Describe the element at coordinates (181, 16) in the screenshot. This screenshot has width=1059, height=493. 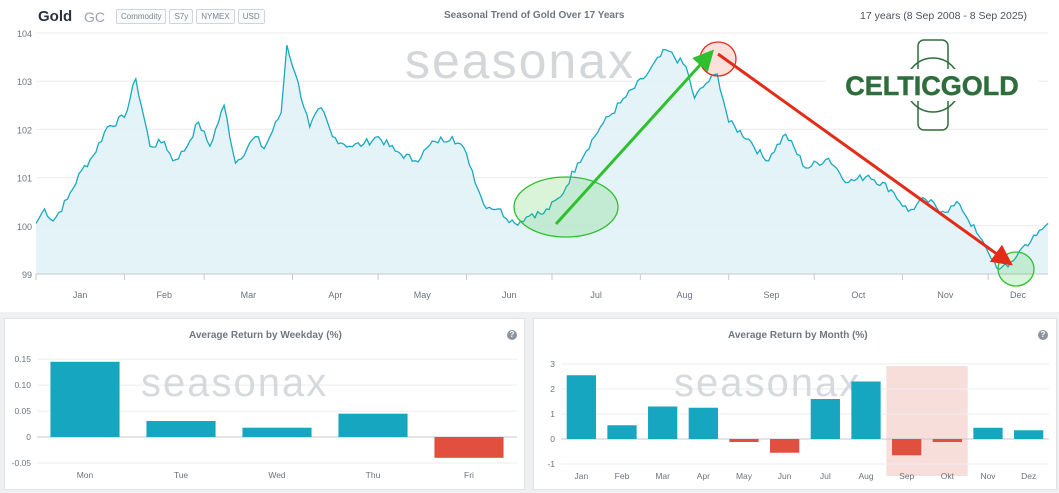
I see `tag-symbol: S7y` at that location.